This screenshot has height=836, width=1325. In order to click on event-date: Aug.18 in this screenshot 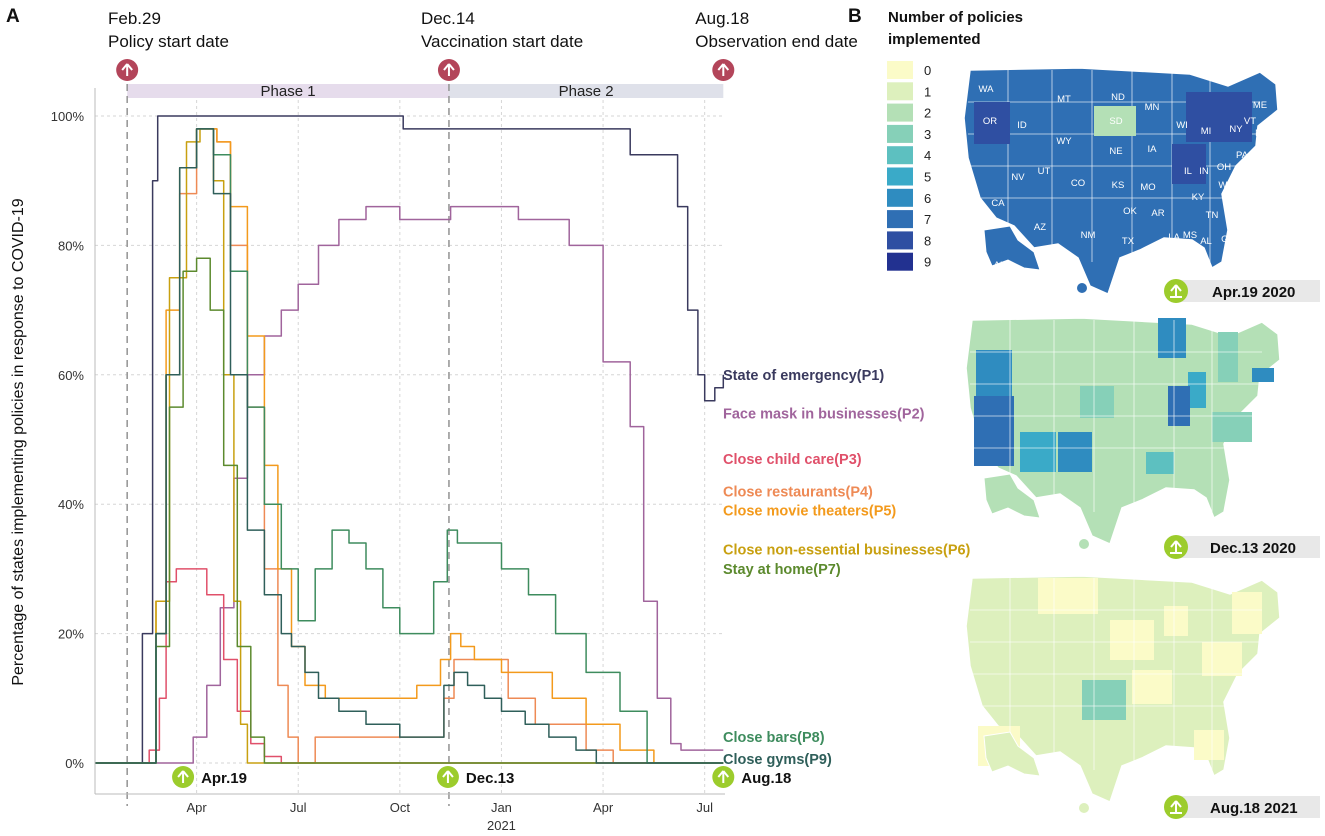, I will do `click(722, 18)`.